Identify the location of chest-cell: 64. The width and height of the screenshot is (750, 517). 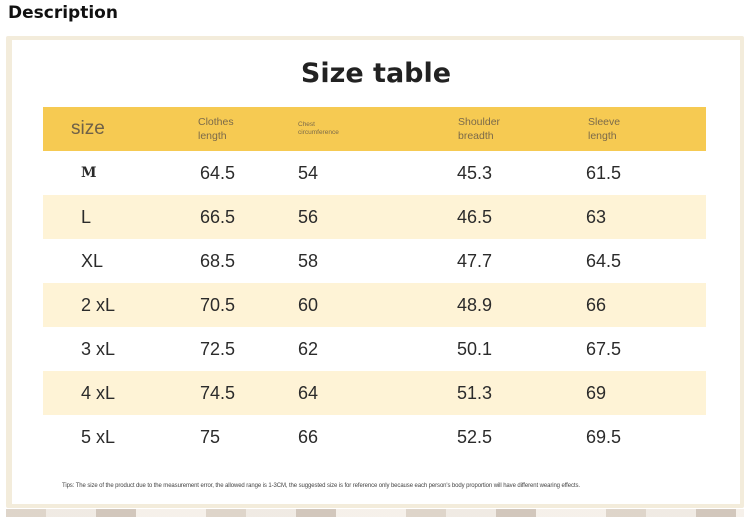
(308, 392).